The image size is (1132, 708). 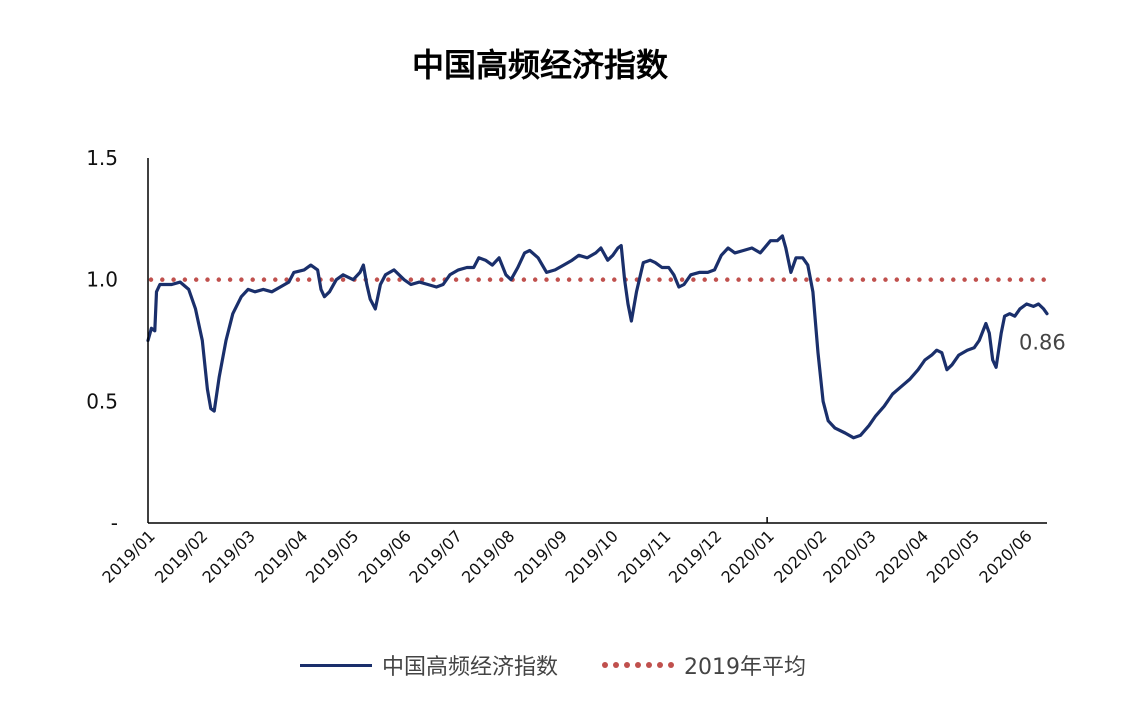 What do you see at coordinates (435, 556) in the screenshot?
I see `x-tick-label: 2019/07` at bounding box center [435, 556].